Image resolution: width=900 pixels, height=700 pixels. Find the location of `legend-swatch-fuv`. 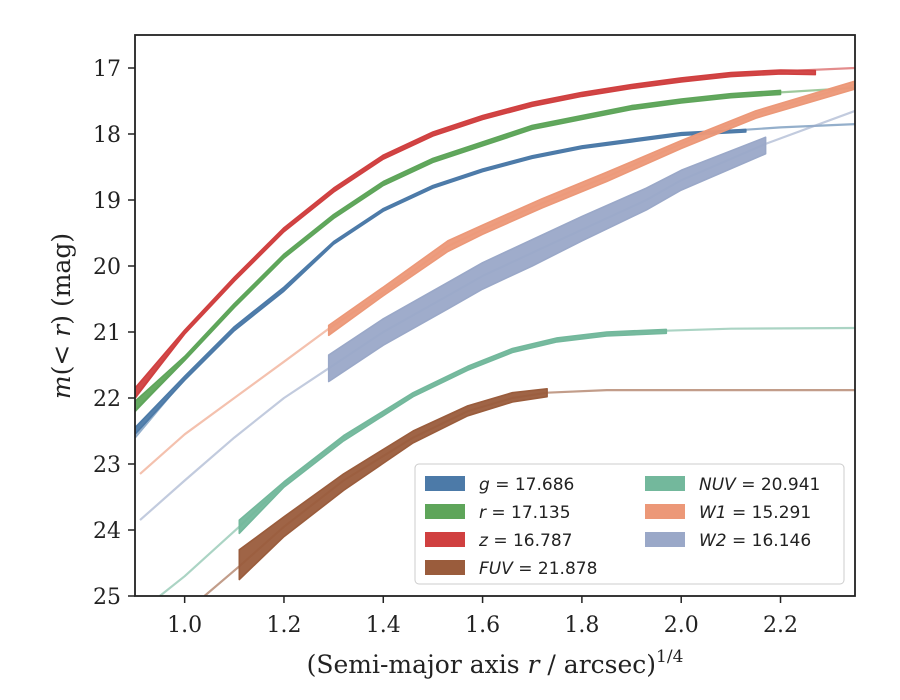

legend-swatch-fuv is located at coordinates (445, 567).